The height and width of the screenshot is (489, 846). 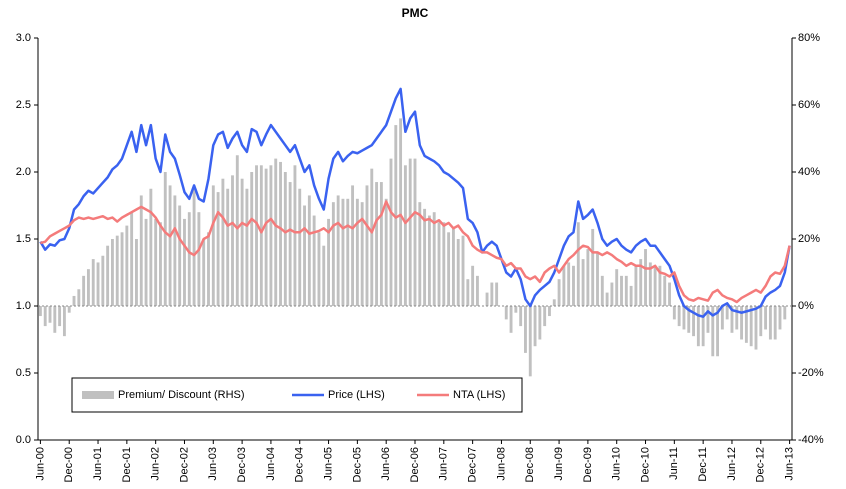 I want to click on x-tick-label: Dec-07, so click(x=473, y=464).